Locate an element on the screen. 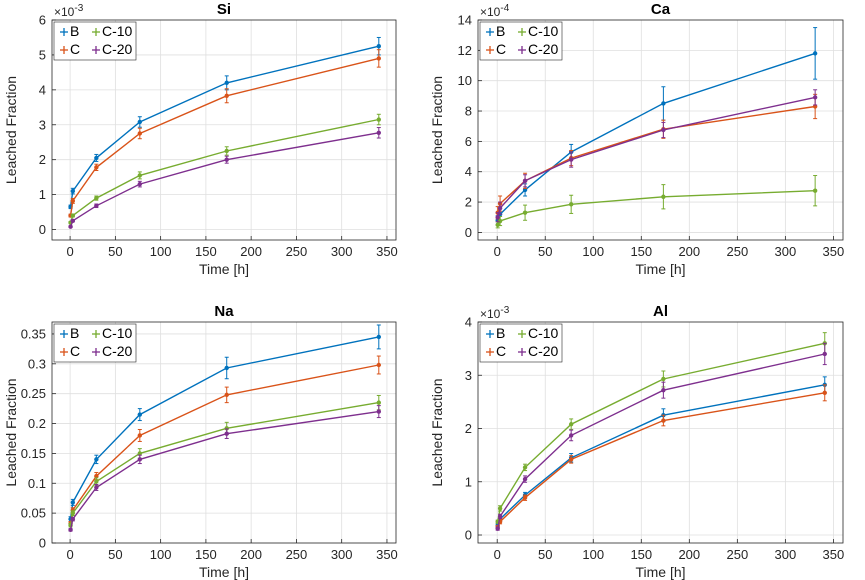  y-tick-label: 0.05 is located at coordinates (33, 513).